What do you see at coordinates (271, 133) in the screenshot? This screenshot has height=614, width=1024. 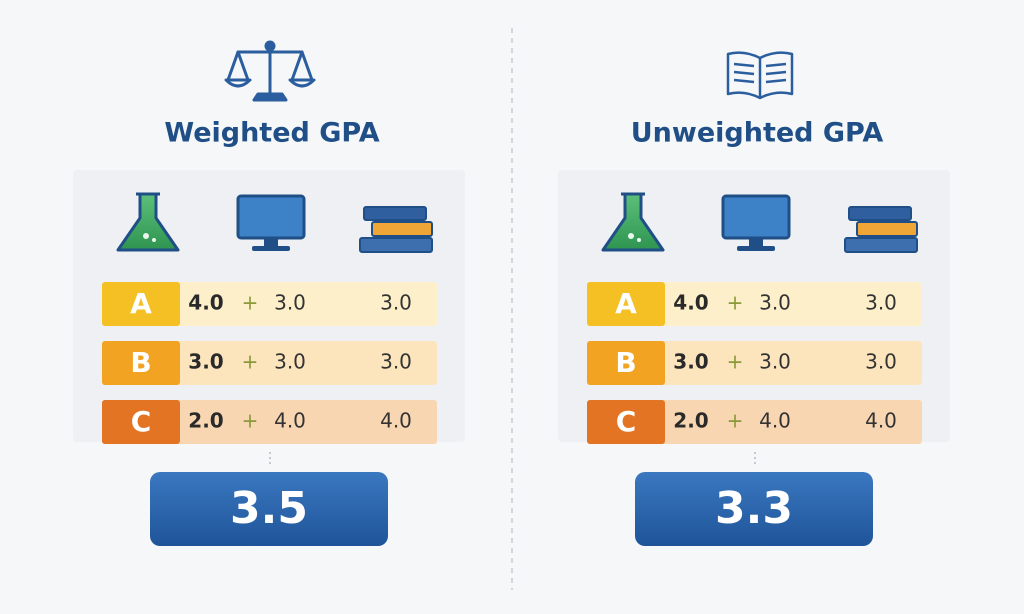 I see `panel-title: Weighted GPA` at bounding box center [271, 133].